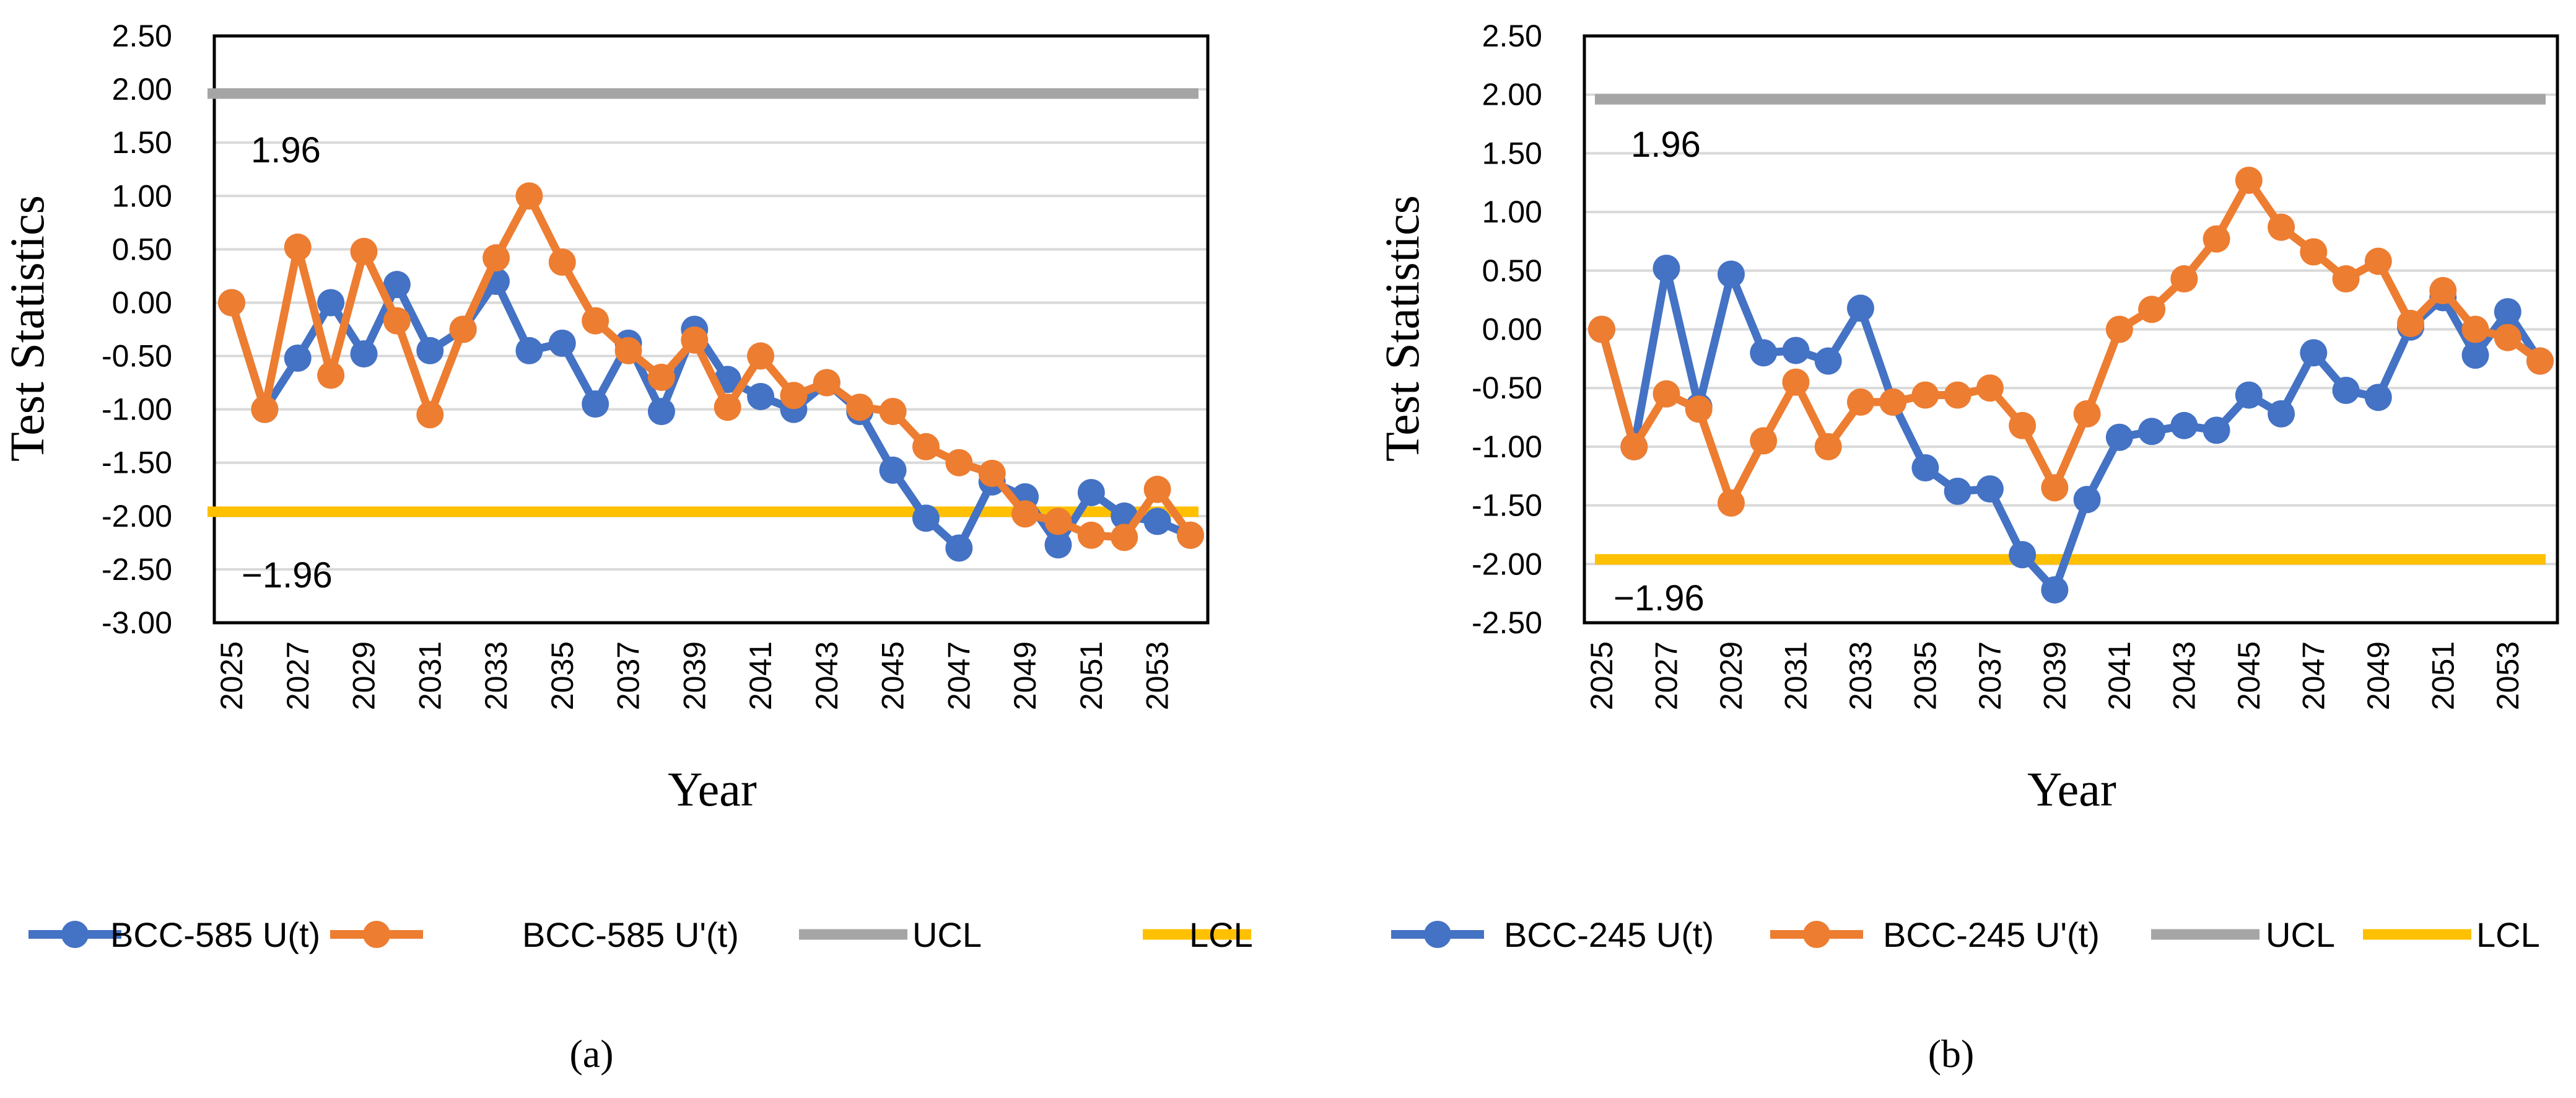  Describe the element at coordinates (1512, 329) in the screenshot. I see `y-tick-label: 0.00` at that location.